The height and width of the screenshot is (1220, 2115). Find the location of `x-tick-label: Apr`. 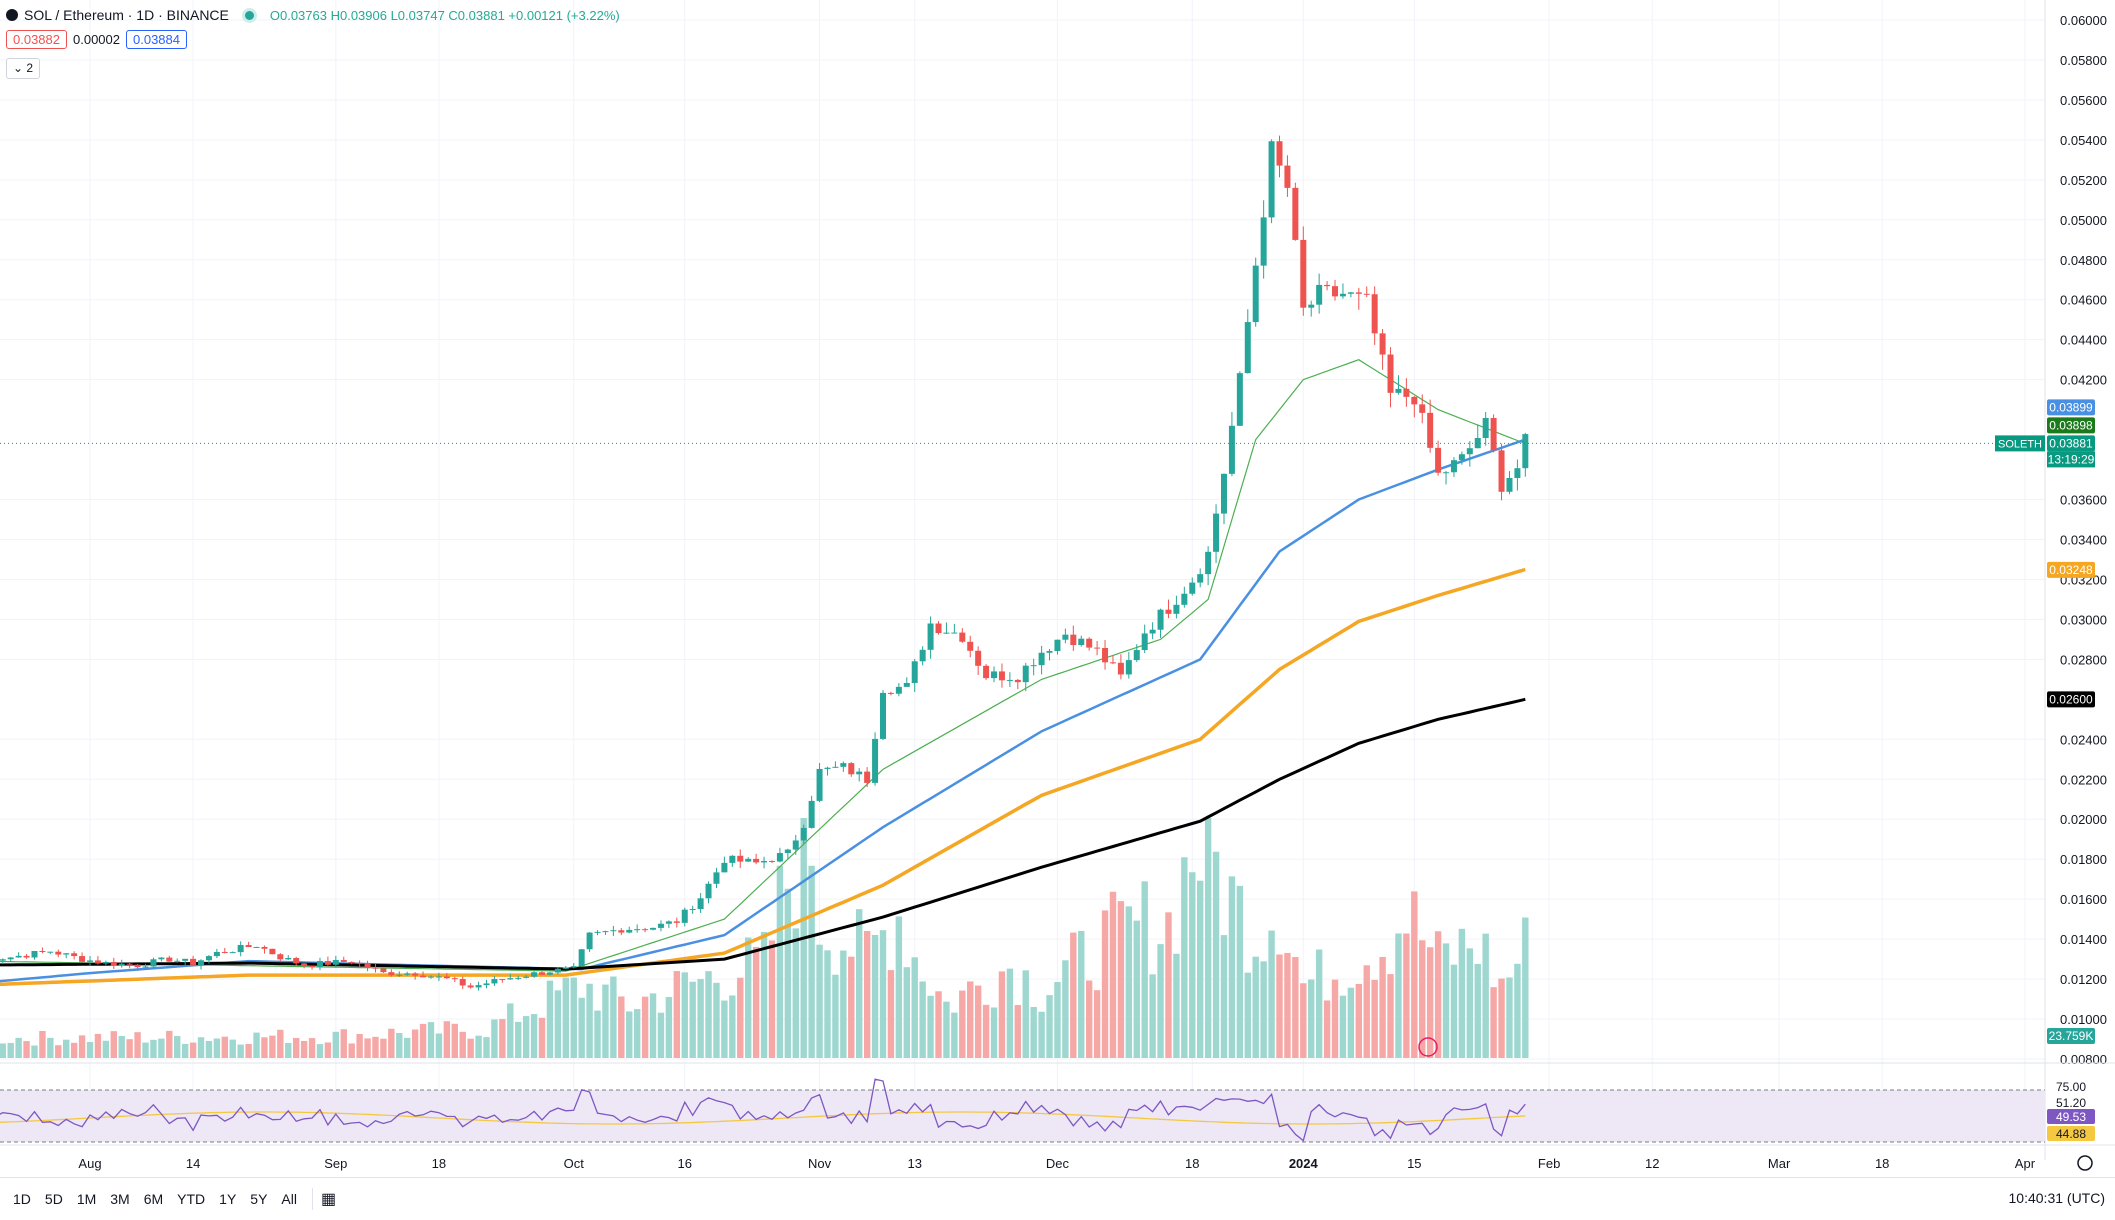

x-tick-label: Apr is located at coordinates (2025, 1163).